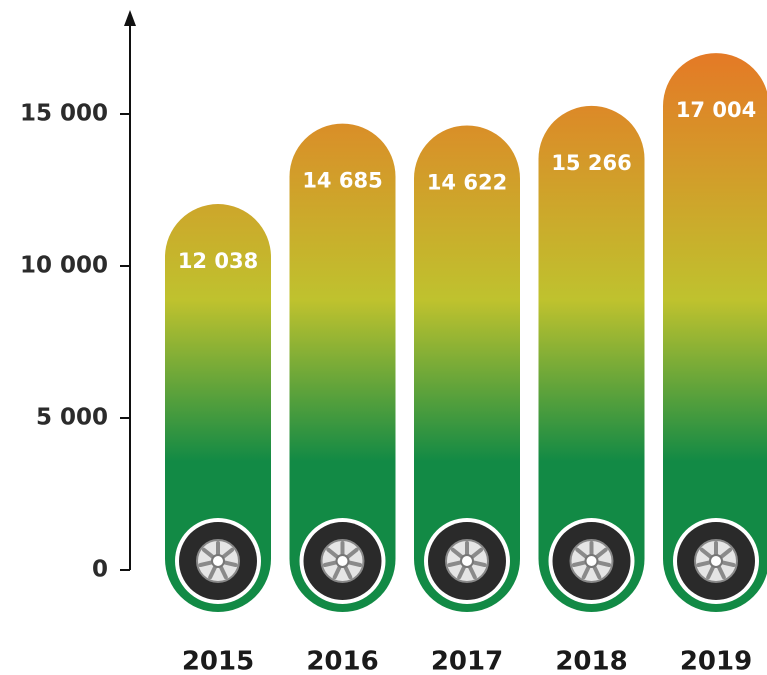  Describe the element at coordinates (218, 661) in the screenshot. I see `x-tick-label: 2015` at that location.